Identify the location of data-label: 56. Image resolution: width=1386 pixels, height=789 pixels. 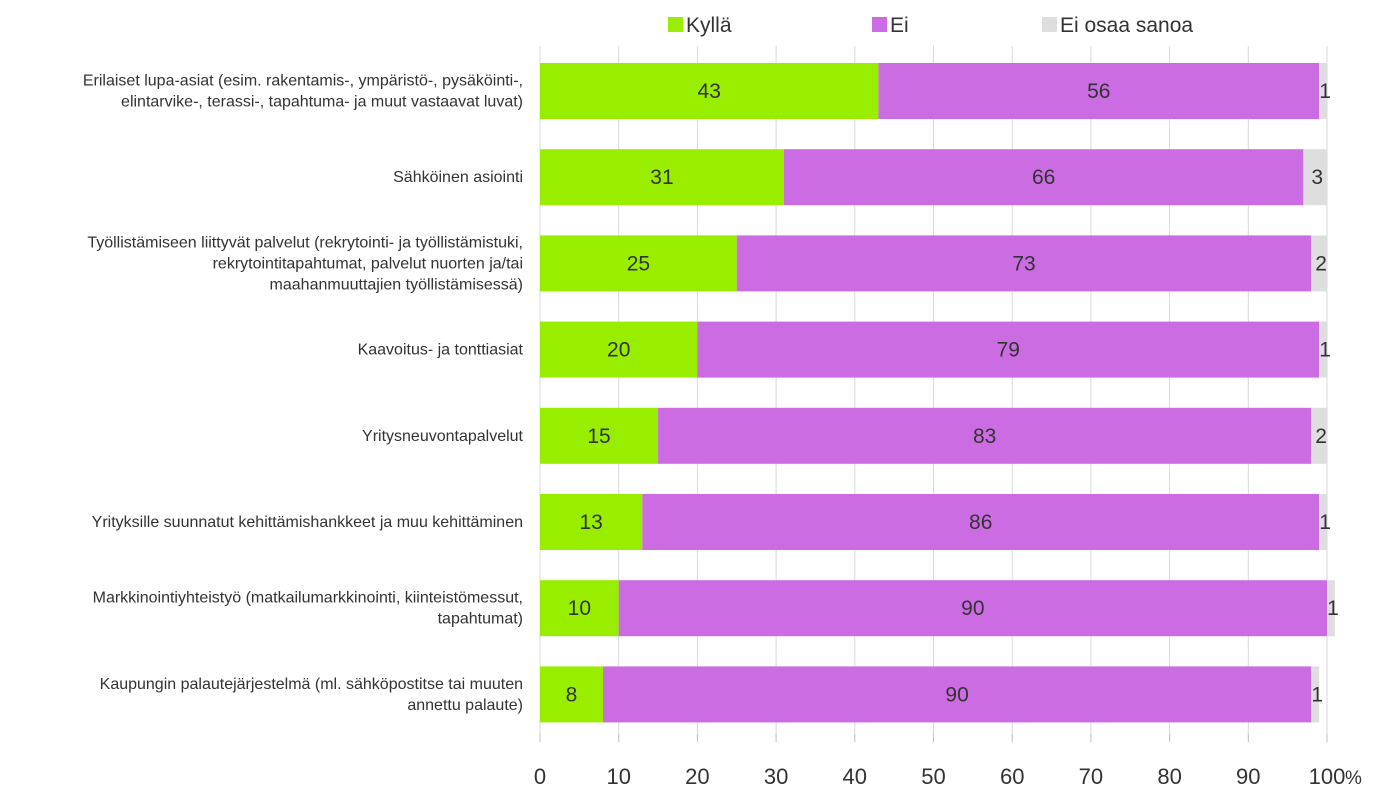
(1098, 91).